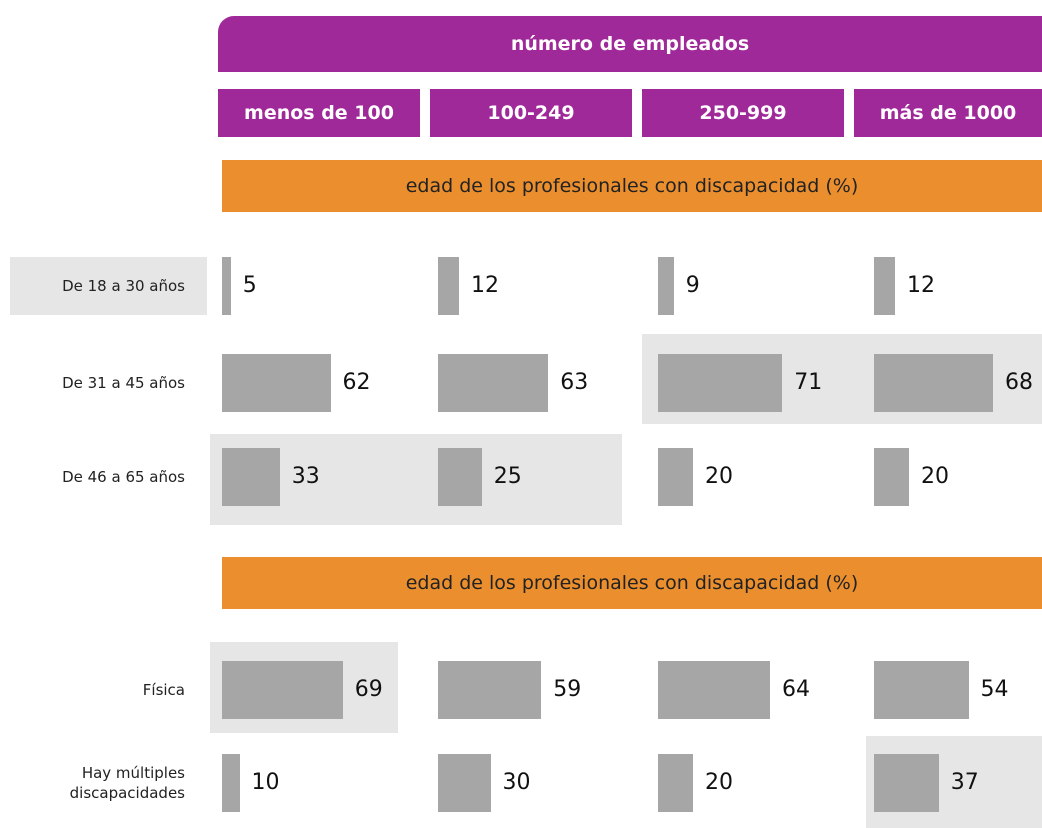  What do you see at coordinates (567, 689) in the screenshot?
I see `value-label: 59` at bounding box center [567, 689].